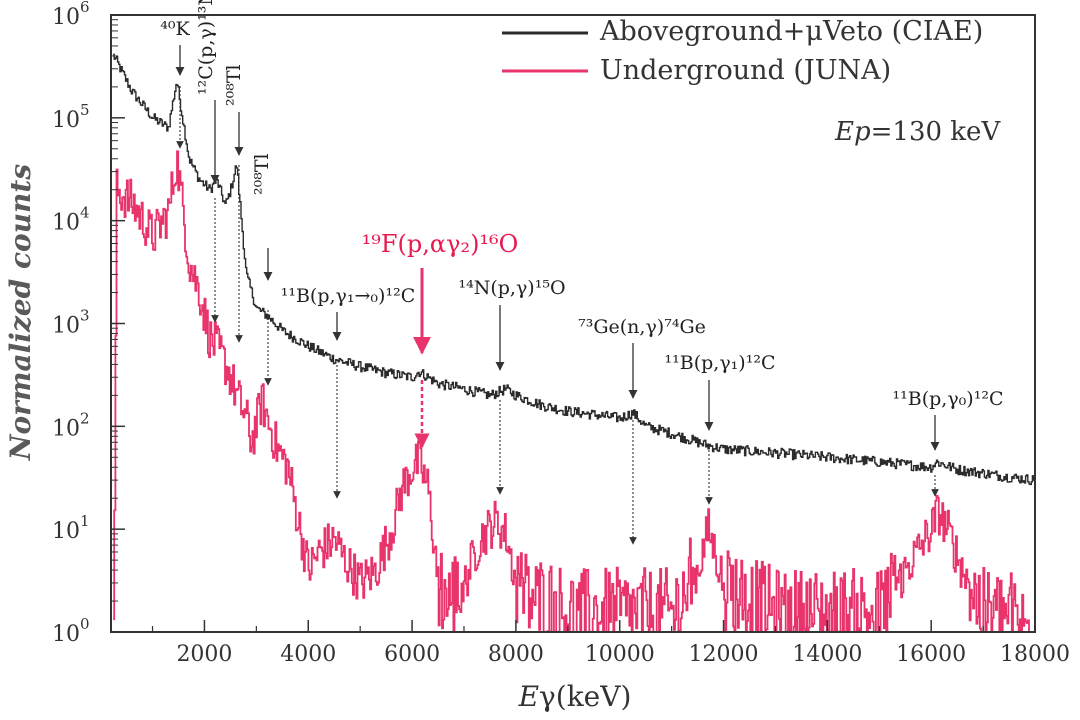 The width and height of the screenshot is (1080, 720). I want to click on x-tick-label: 8000, so click(516, 654).